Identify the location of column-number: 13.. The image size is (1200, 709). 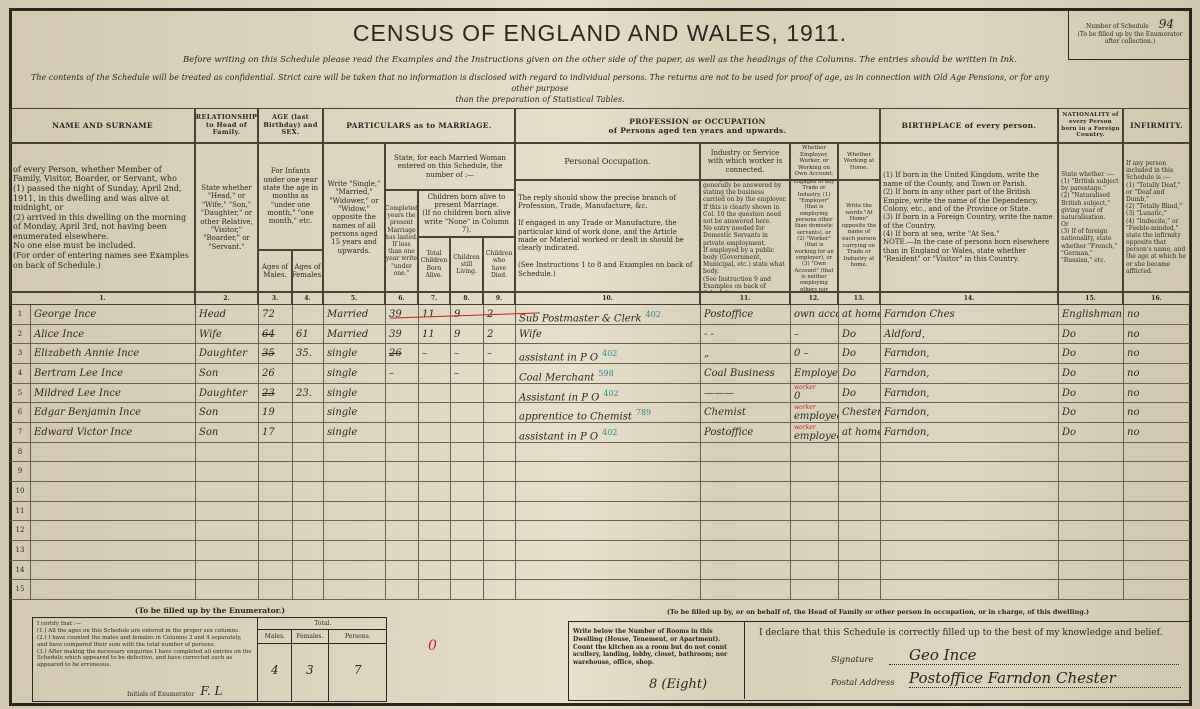
(859, 298).